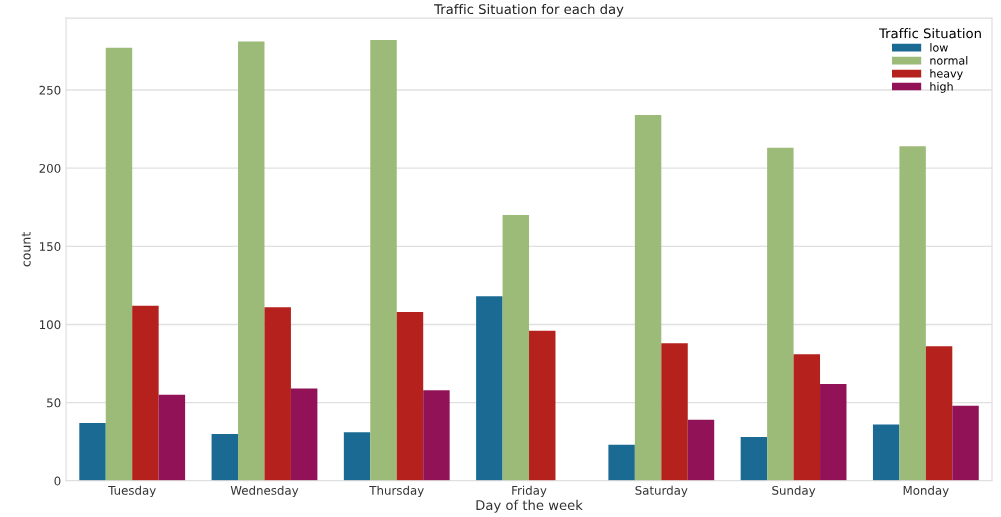  Describe the element at coordinates (946, 74) in the screenshot. I see `legend-label: heavy` at that location.